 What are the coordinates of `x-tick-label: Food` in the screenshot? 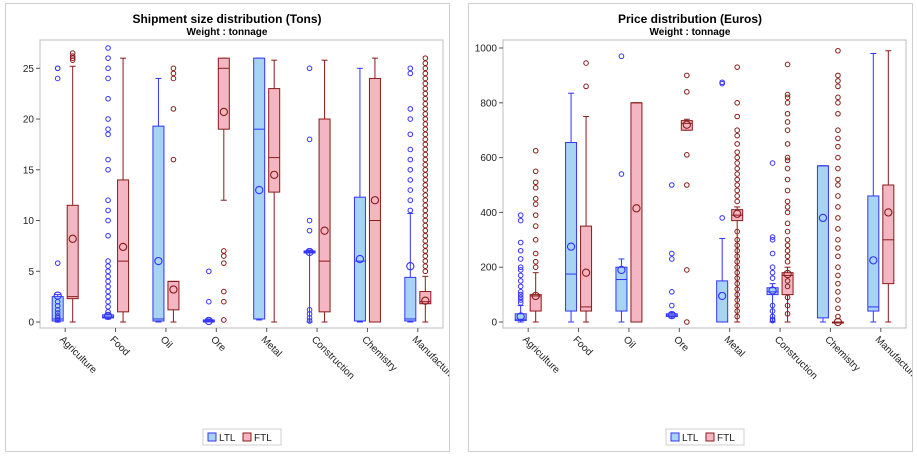 It's located at (119, 346).